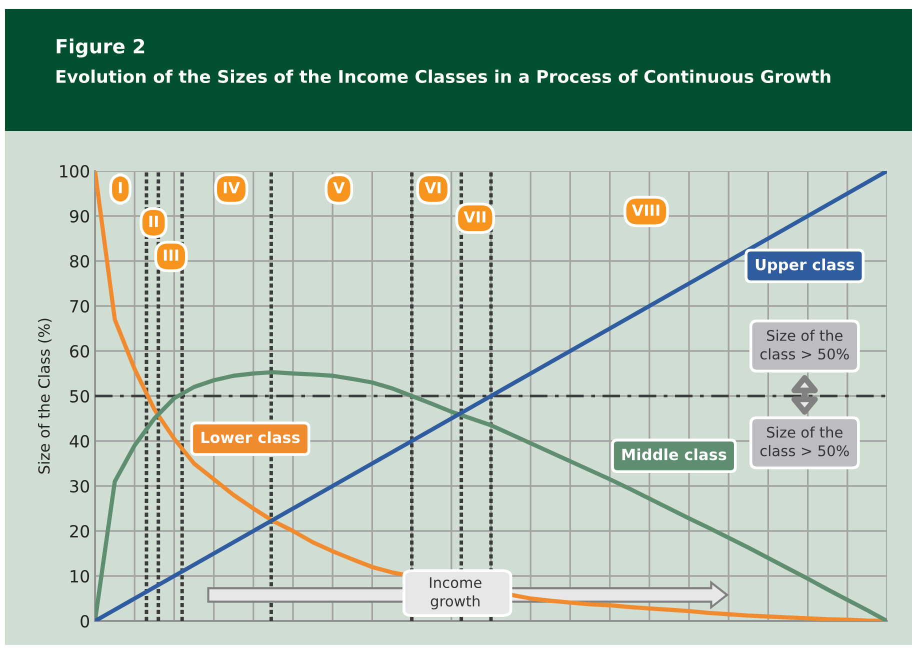  What do you see at coordinates (805, 266) in the screenshot?
I see `series-label: Upper class` at bounding box center [805, 266].